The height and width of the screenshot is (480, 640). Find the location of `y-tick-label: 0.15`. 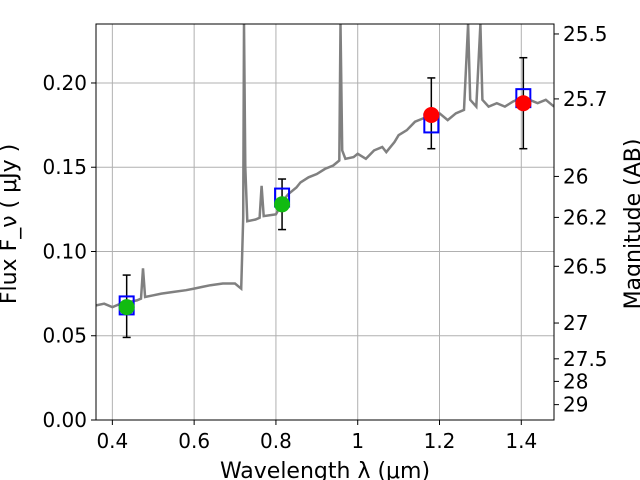

y-tick-label: 0.15 is located at coordinates (64, 167).